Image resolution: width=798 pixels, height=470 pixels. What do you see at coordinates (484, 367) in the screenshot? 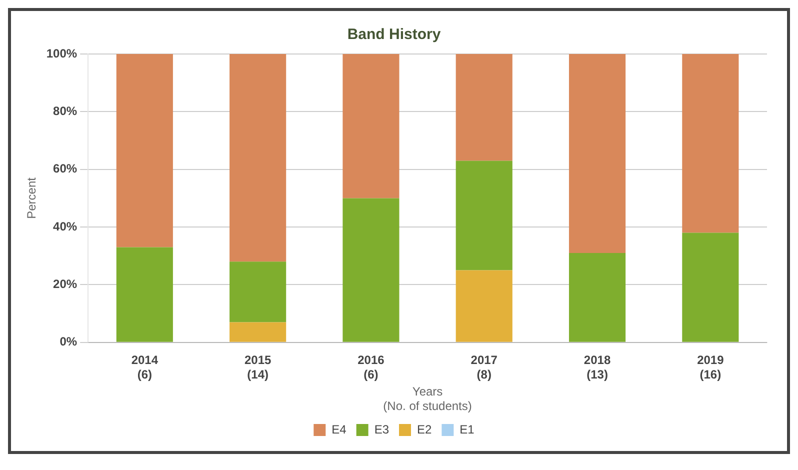
I see `x-tick-label: 2017 (8)` at bounding box center [484, 367].